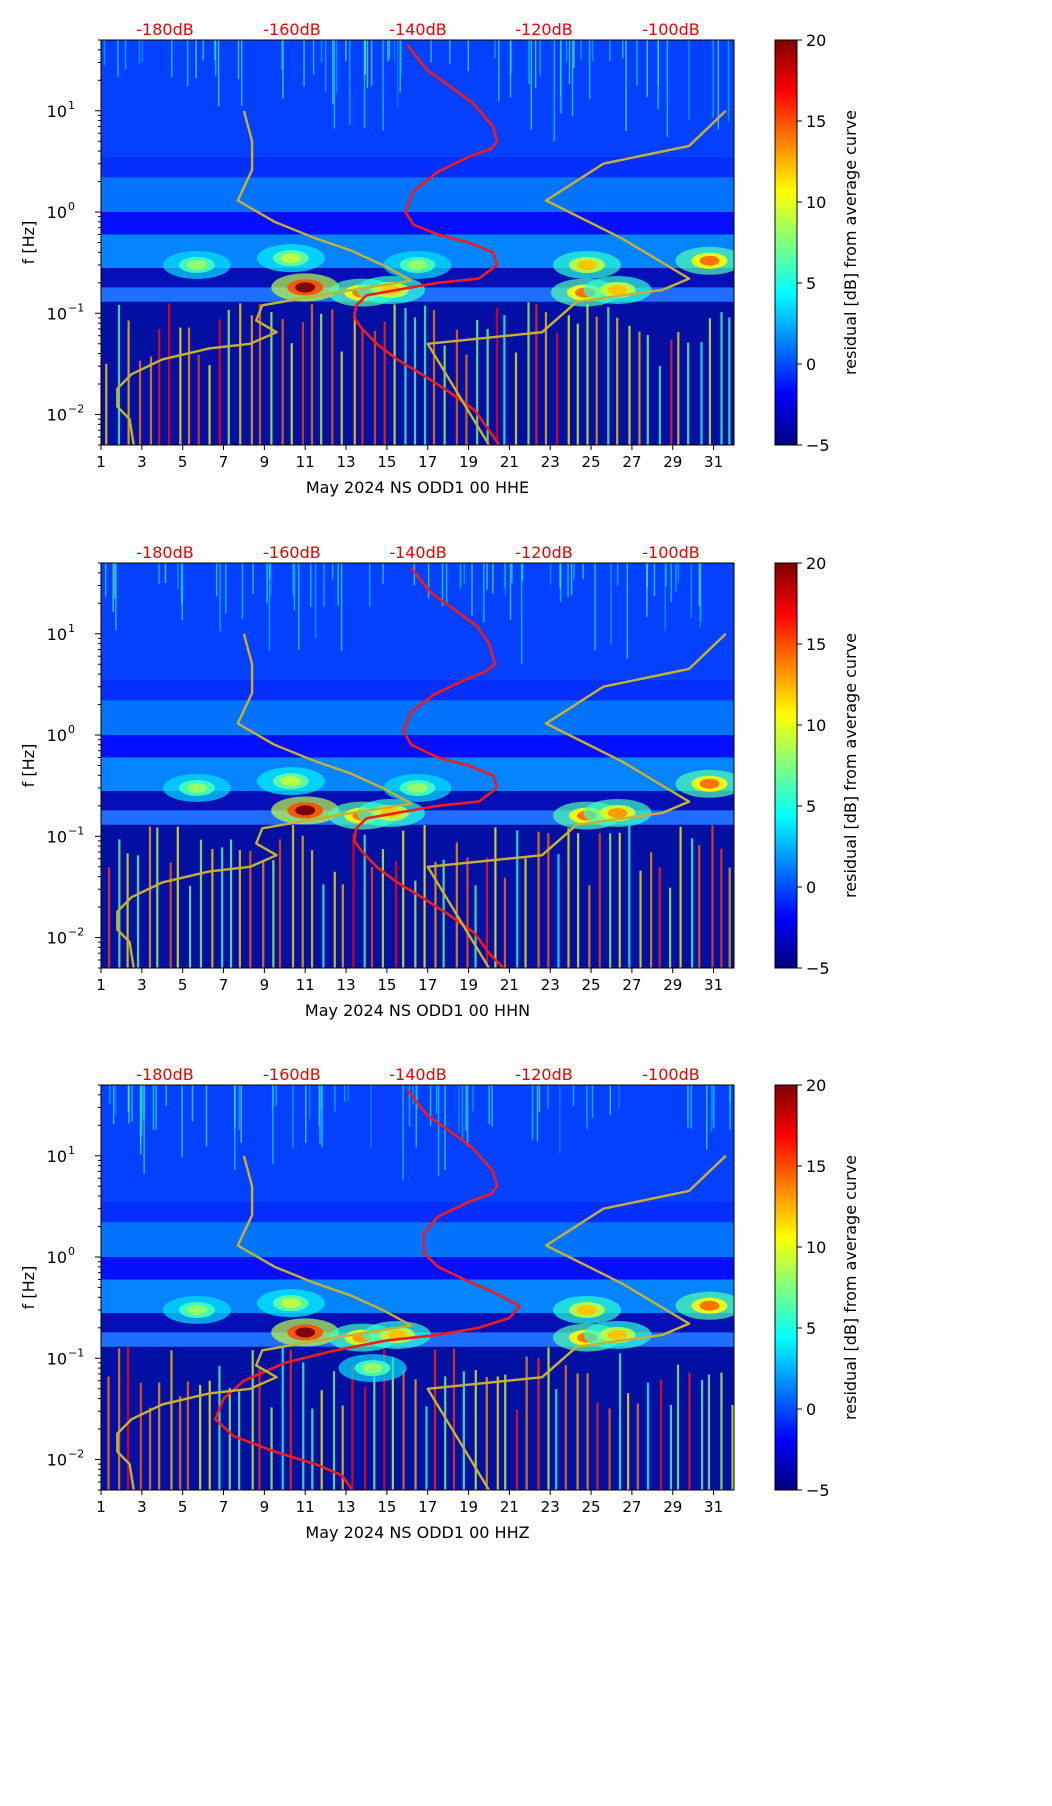  I want to click on x-tick-label: 21, so click(509, 1507).